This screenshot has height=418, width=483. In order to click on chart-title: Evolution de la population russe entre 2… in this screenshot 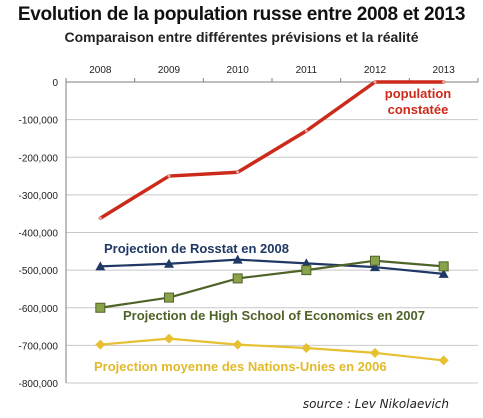, I will do `click(241, 14)`.